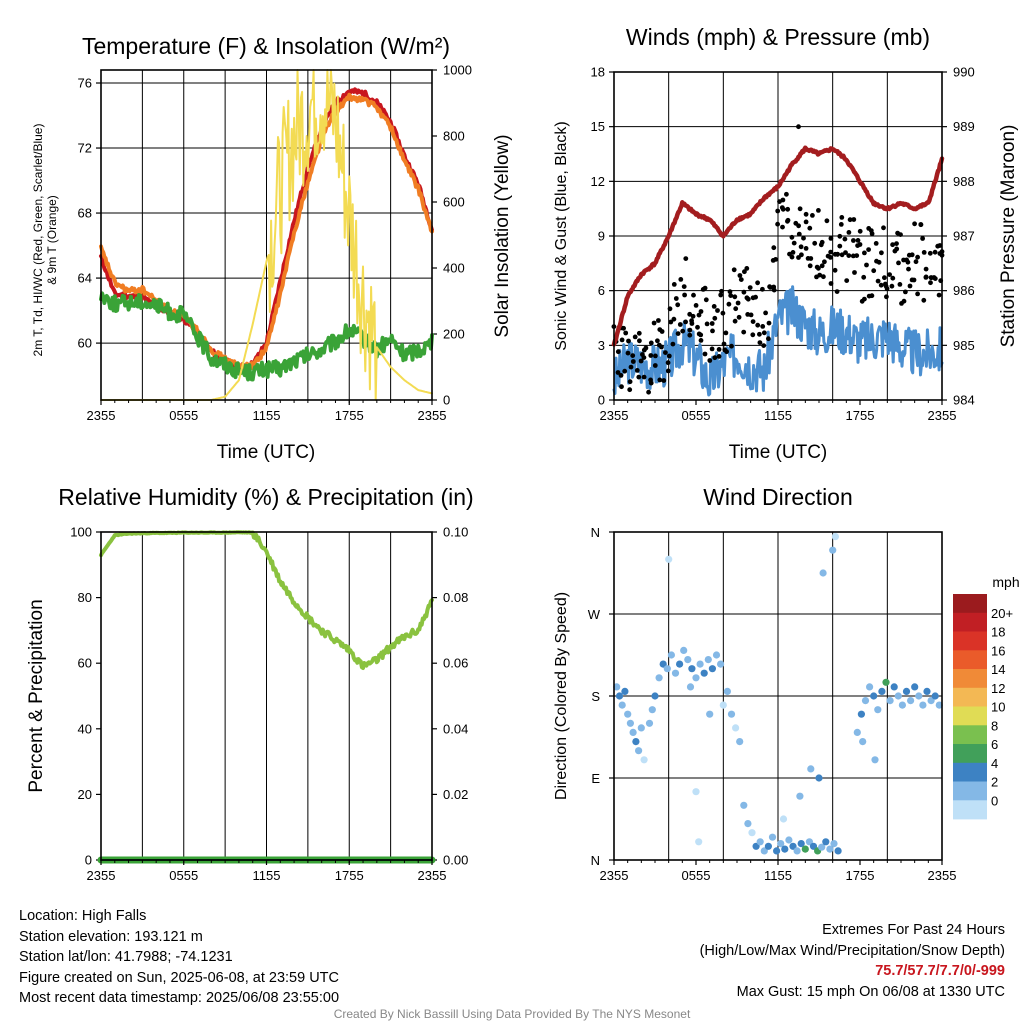  Describe the element at coordinates (778, 452) in the screenshot. I see `winds-xlabel: Time (UTC)` at that location.